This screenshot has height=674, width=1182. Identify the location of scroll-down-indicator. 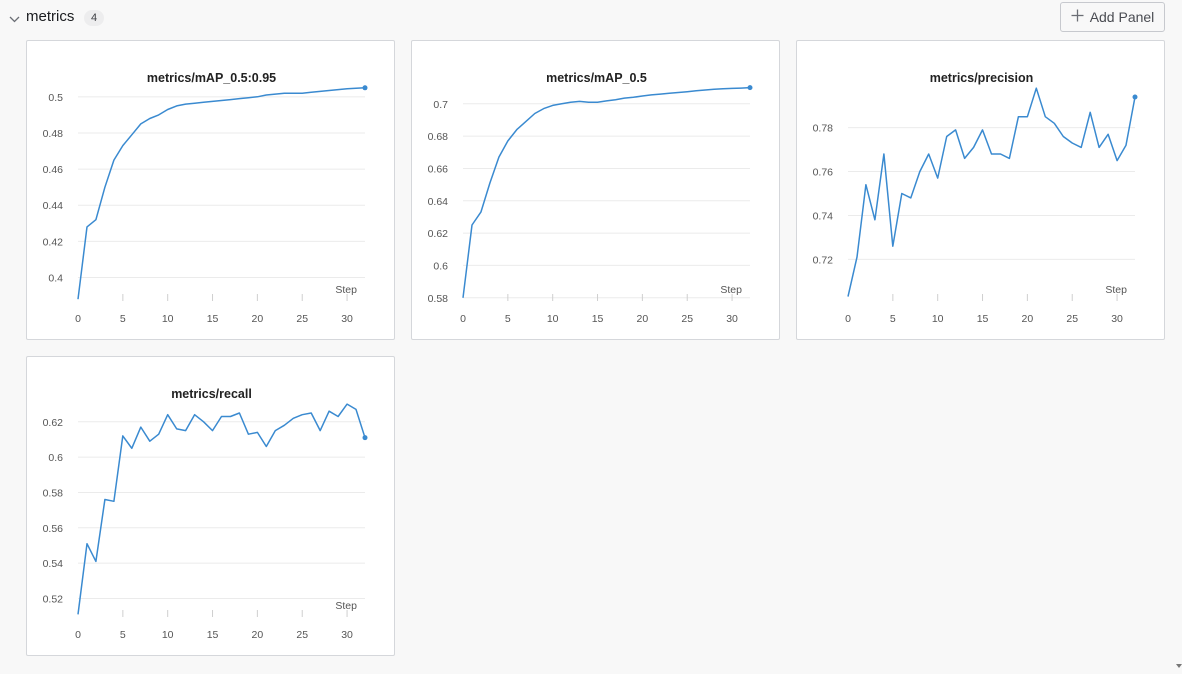
(1179, 666).